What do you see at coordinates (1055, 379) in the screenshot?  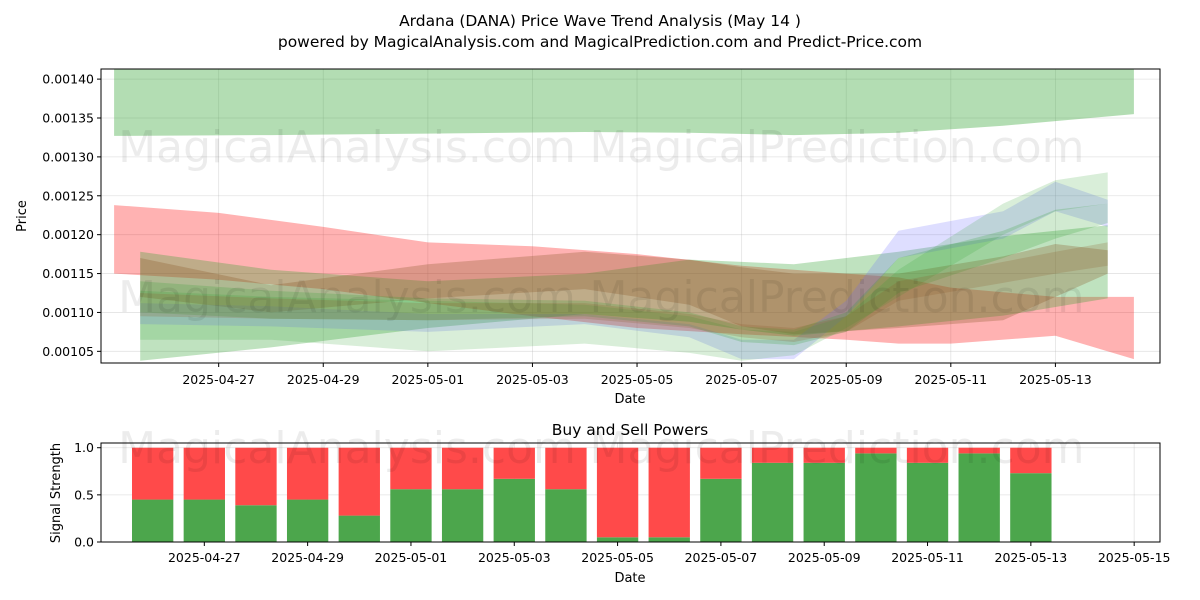 I see `price-x-tick-label: 2025-05-13` at bounding box center [1055, 379].